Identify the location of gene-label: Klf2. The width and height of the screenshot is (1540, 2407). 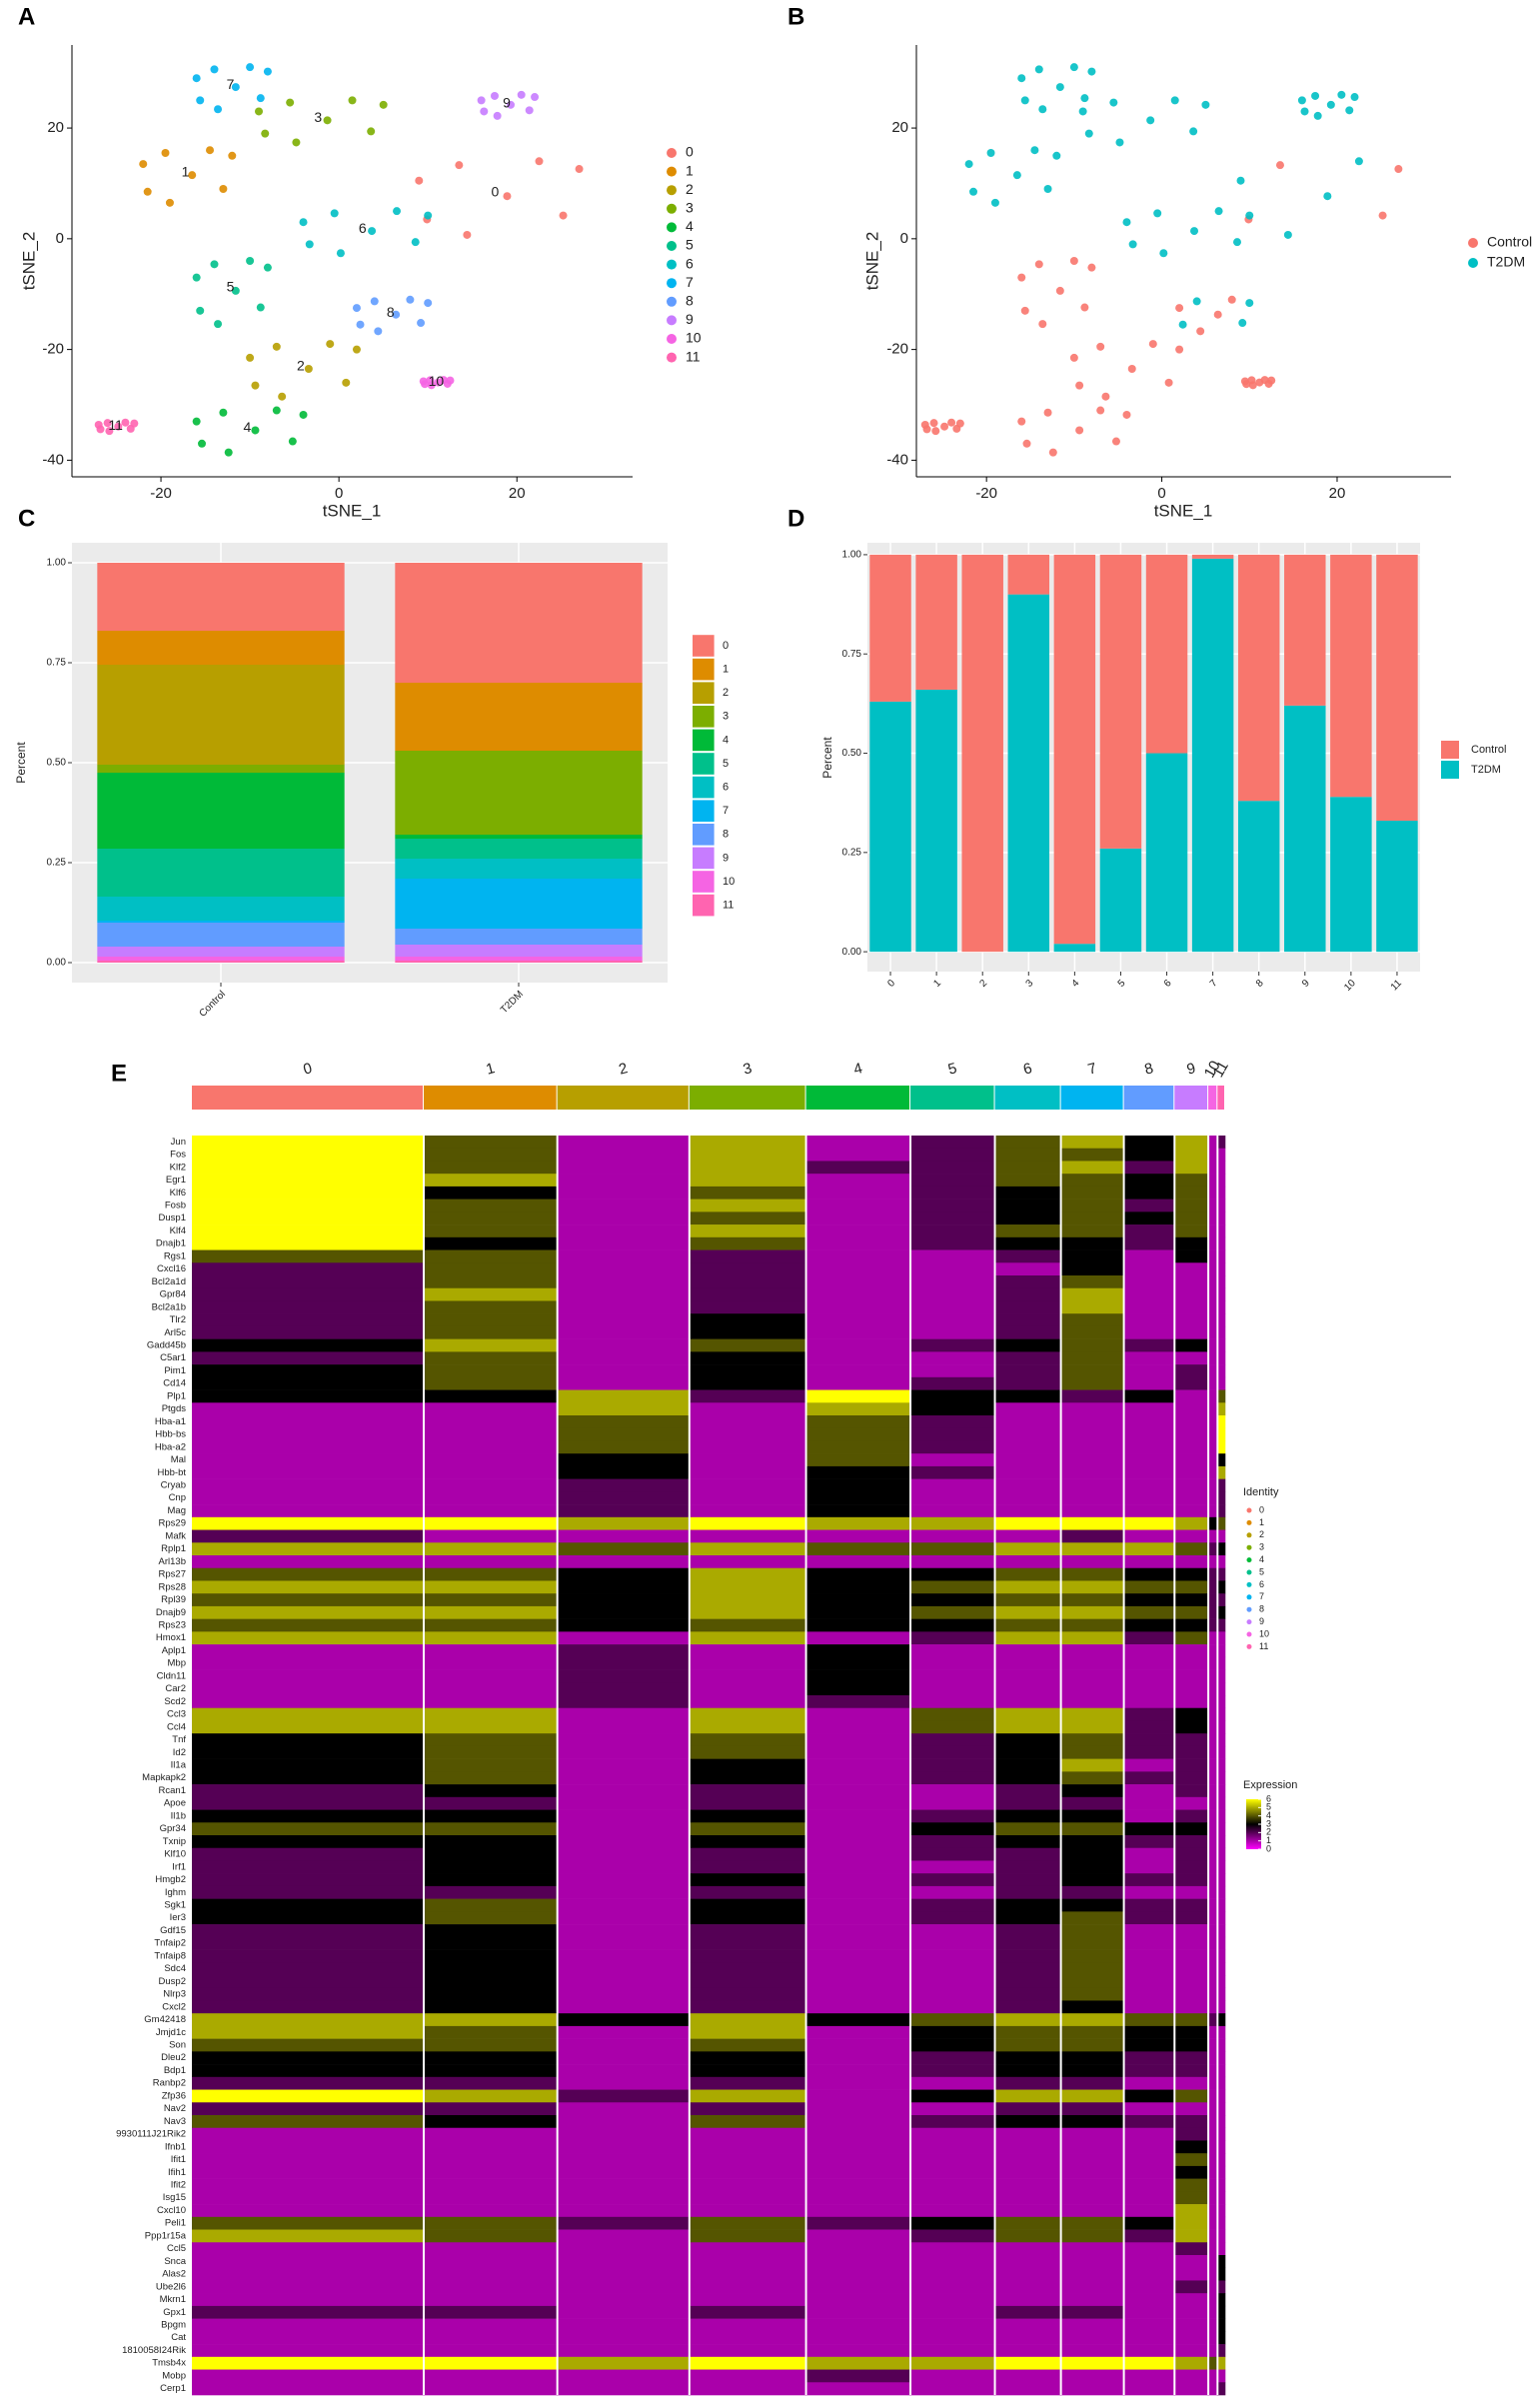
(178, 1167).